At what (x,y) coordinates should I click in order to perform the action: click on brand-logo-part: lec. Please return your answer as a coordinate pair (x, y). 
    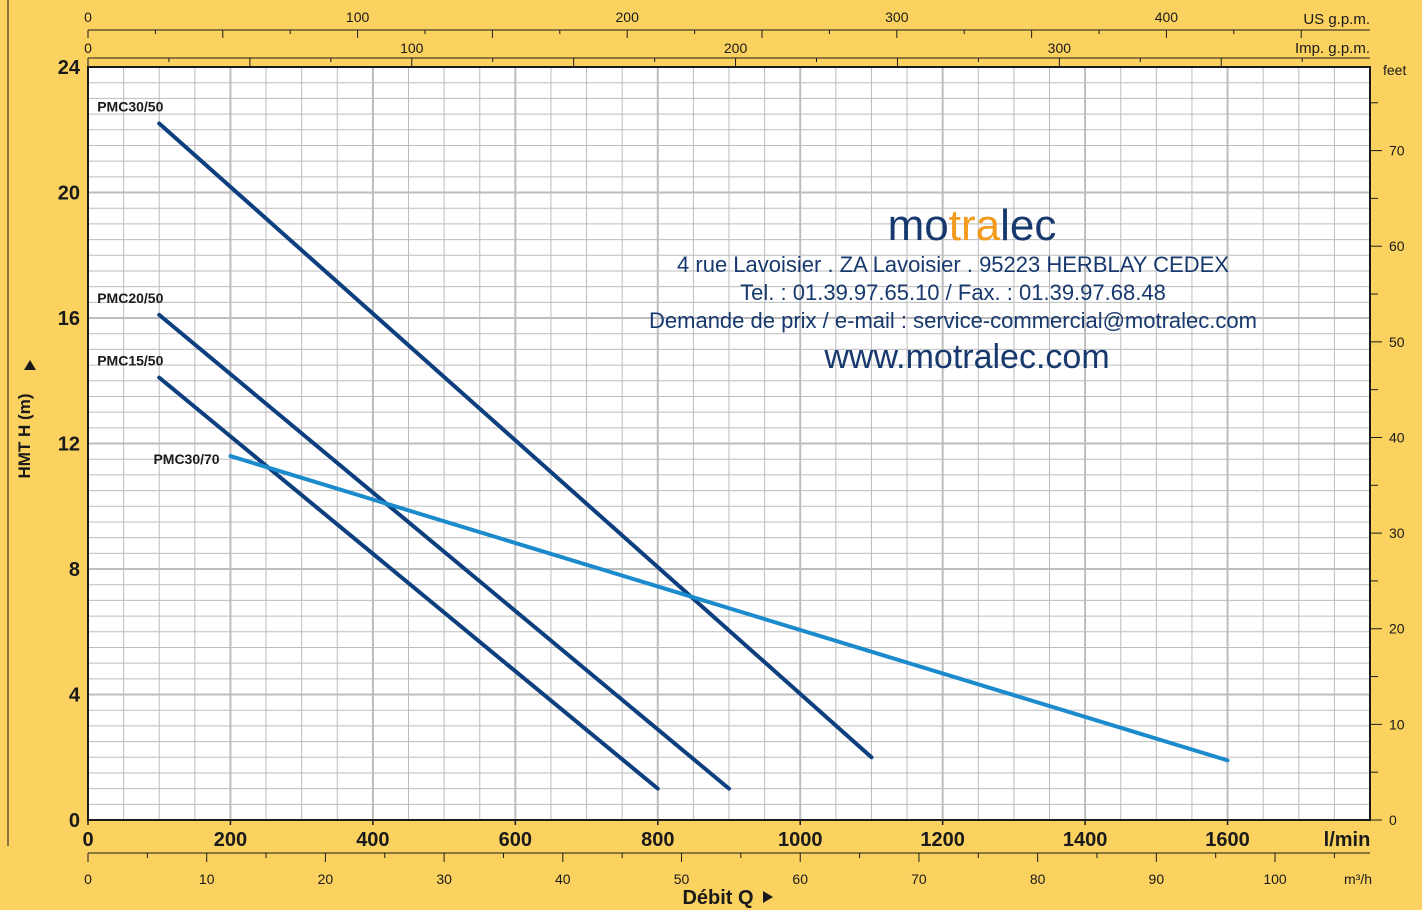
    Looking at the image, I should click on (1028, 225).